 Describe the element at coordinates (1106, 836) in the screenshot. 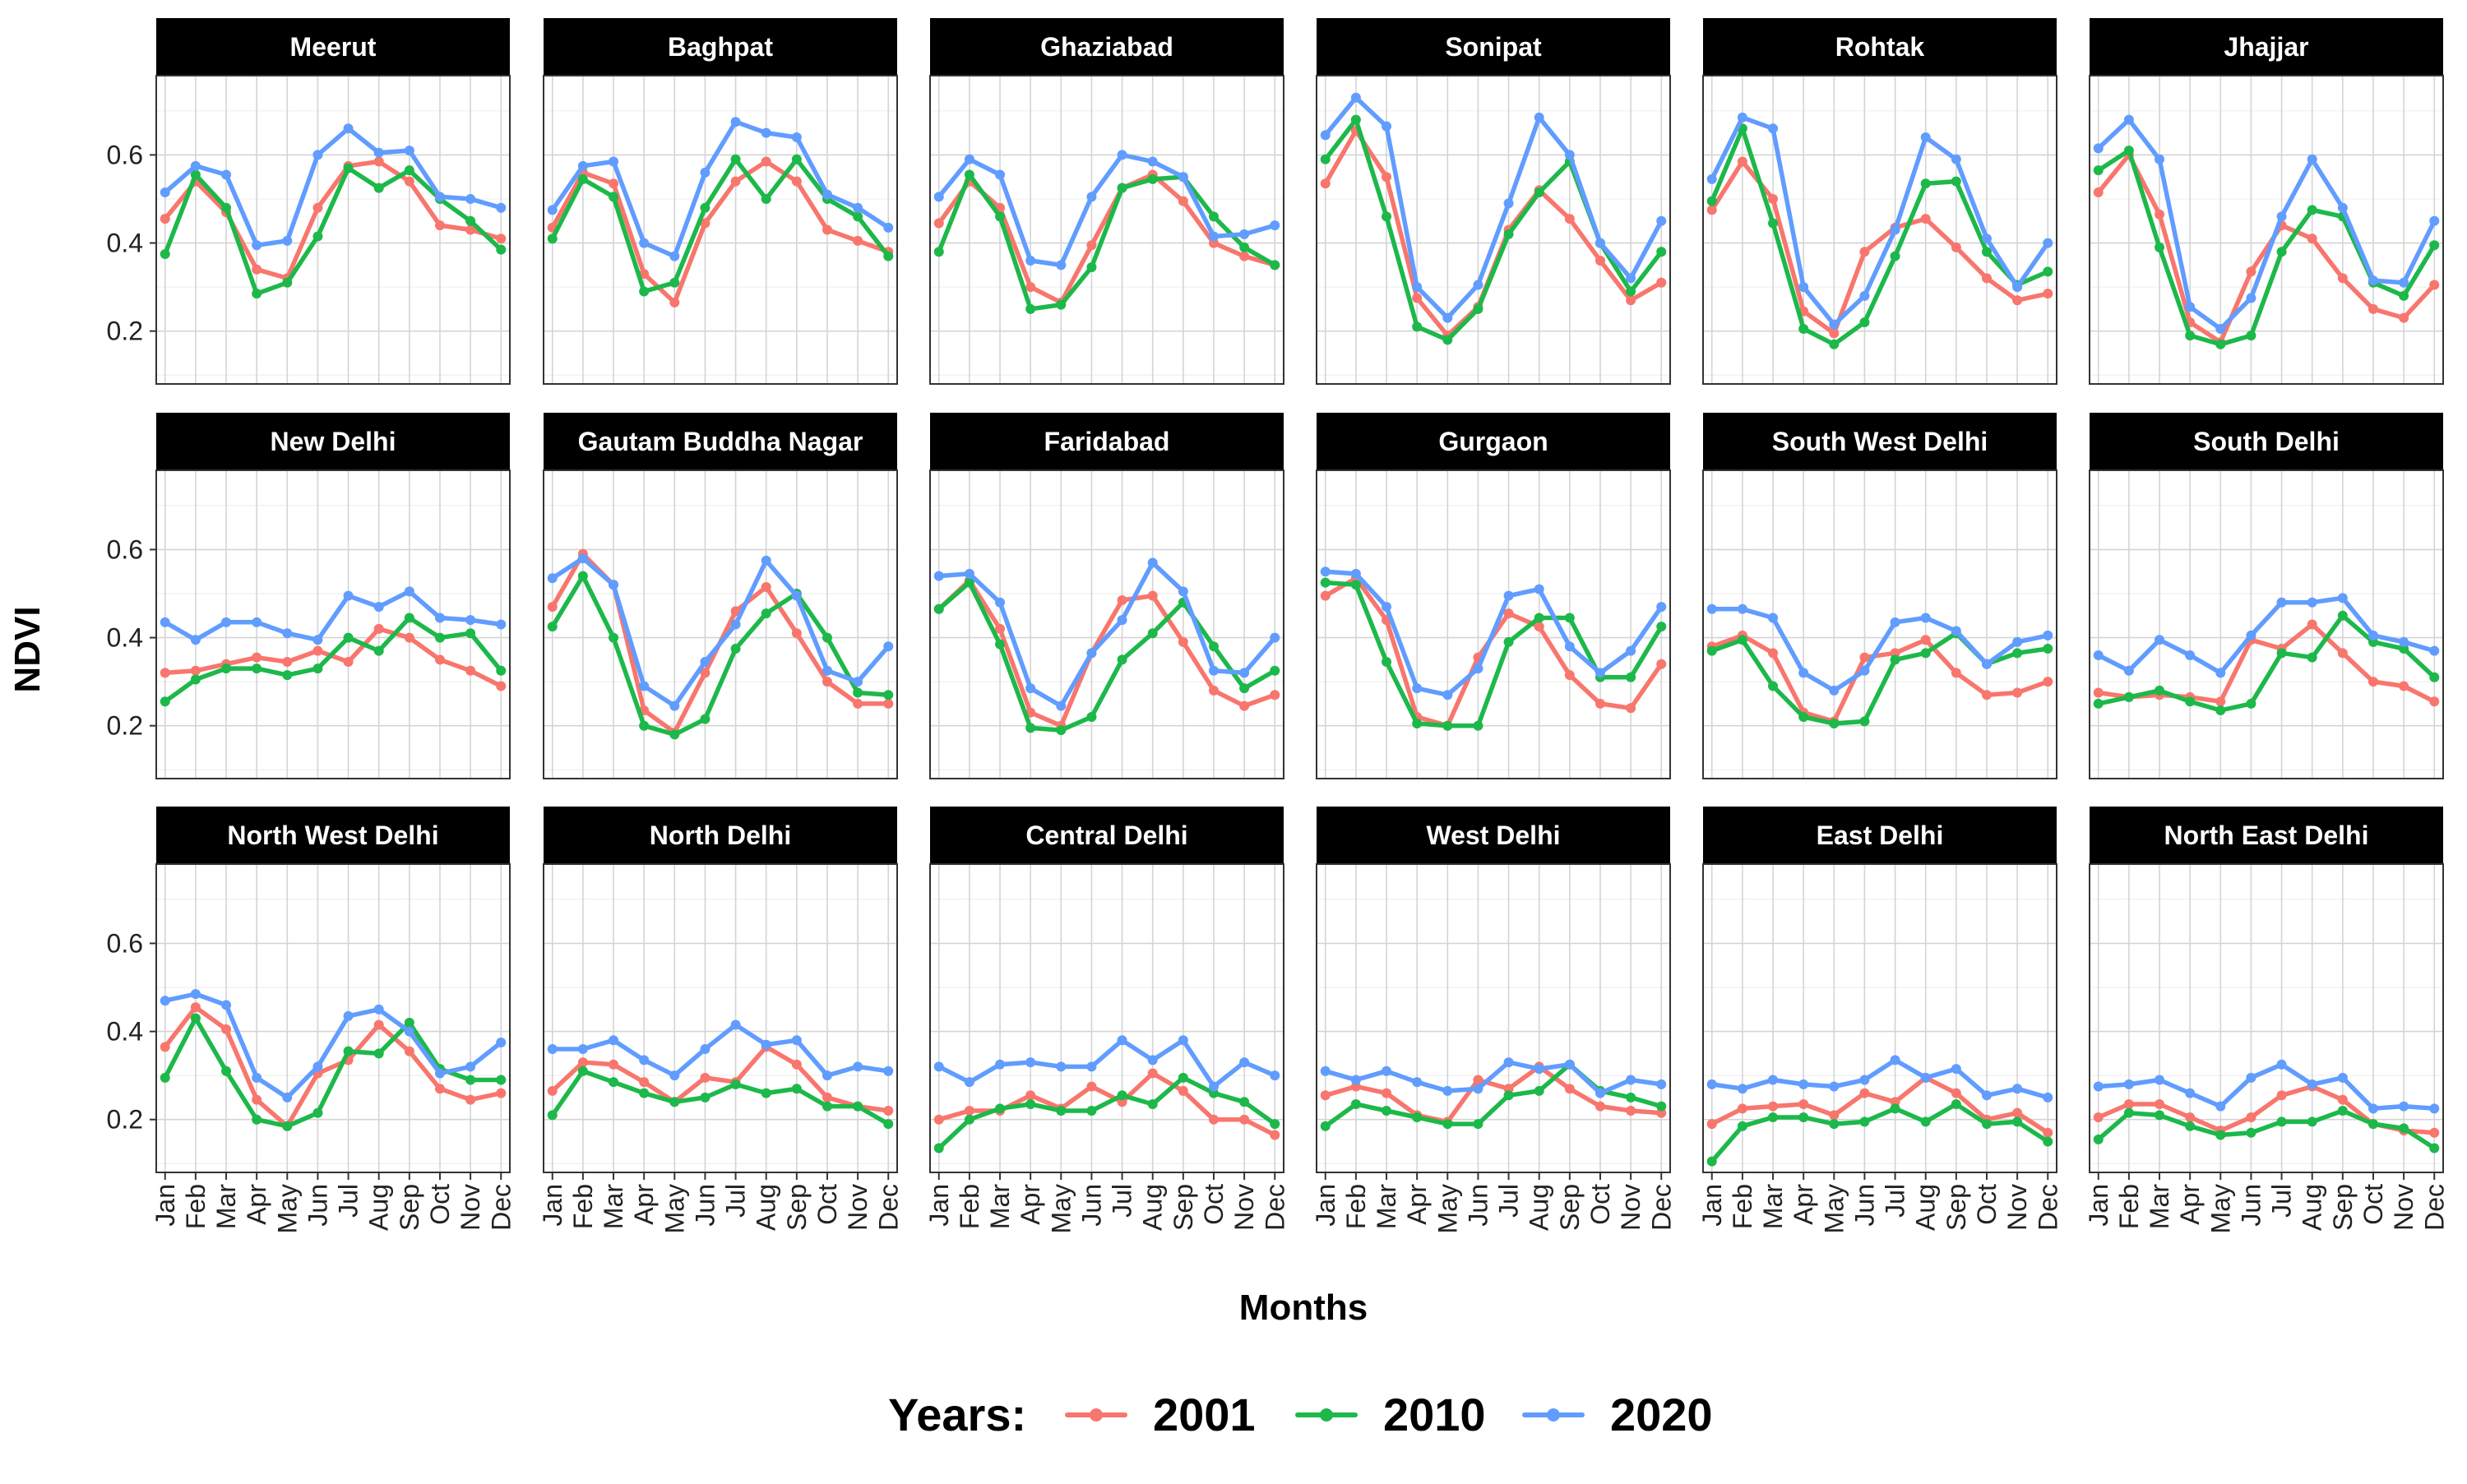

I see `panel-title: Central Delhi` at that location.